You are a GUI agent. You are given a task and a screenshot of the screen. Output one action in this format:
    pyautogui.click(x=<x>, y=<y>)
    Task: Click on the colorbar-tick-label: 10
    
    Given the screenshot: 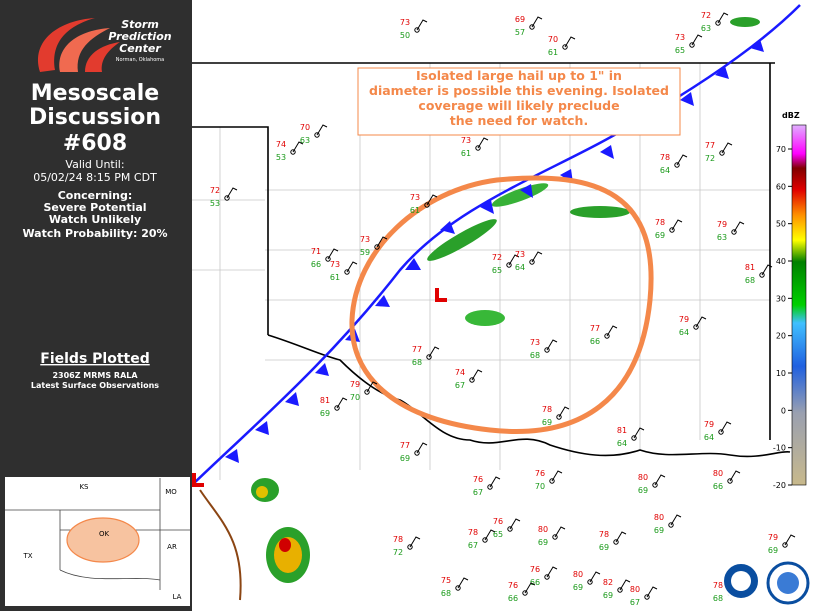 What is the action you would take?
    pyautogui.click(x=781, y=373)
    